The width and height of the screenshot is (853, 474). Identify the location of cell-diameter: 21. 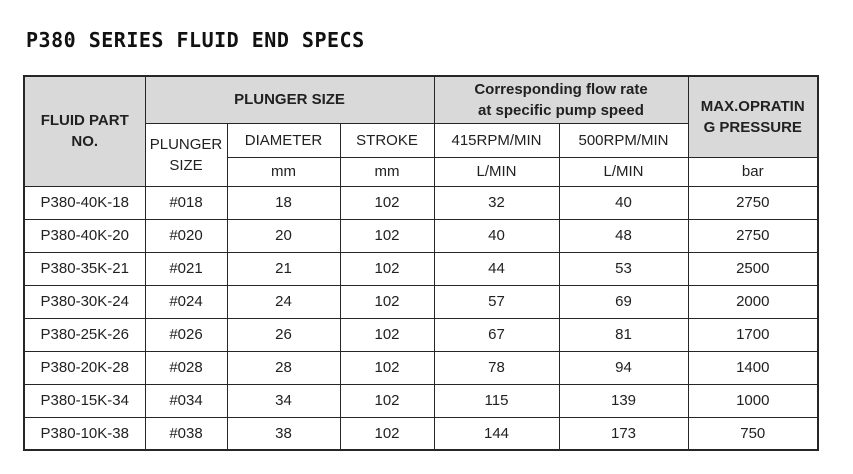
(283, 268).